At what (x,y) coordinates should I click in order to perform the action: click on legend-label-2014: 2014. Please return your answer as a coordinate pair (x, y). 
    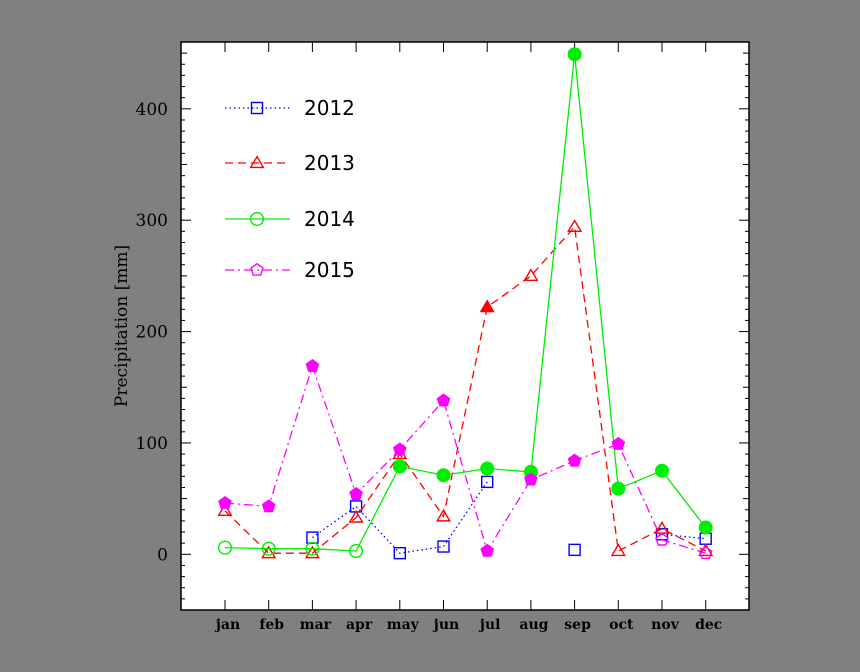
    Looking at the image, I should click on (329, 219).